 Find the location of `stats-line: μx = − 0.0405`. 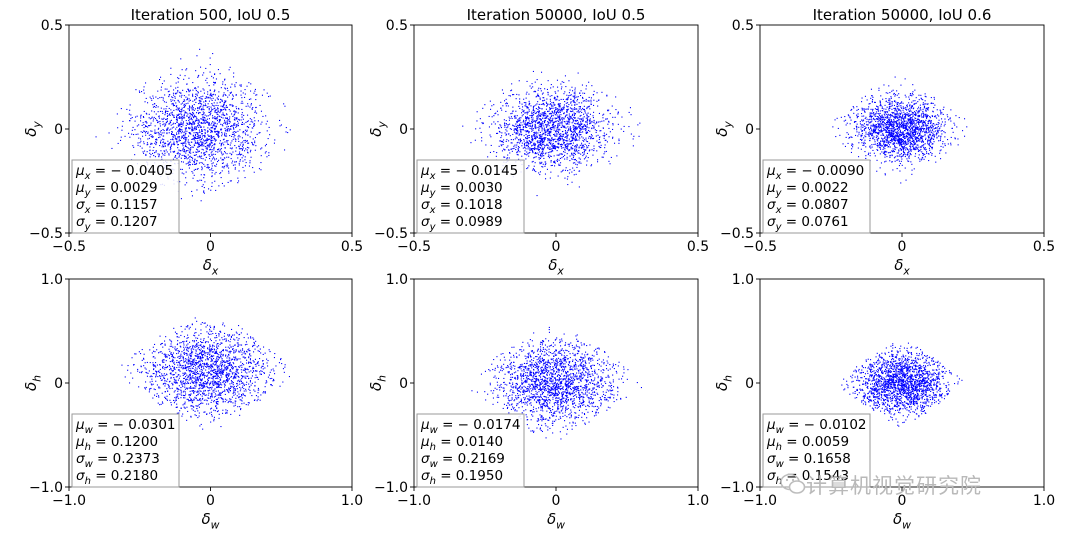

stats-line: μx = − 0.0405 is located at coordinates (124, 172).